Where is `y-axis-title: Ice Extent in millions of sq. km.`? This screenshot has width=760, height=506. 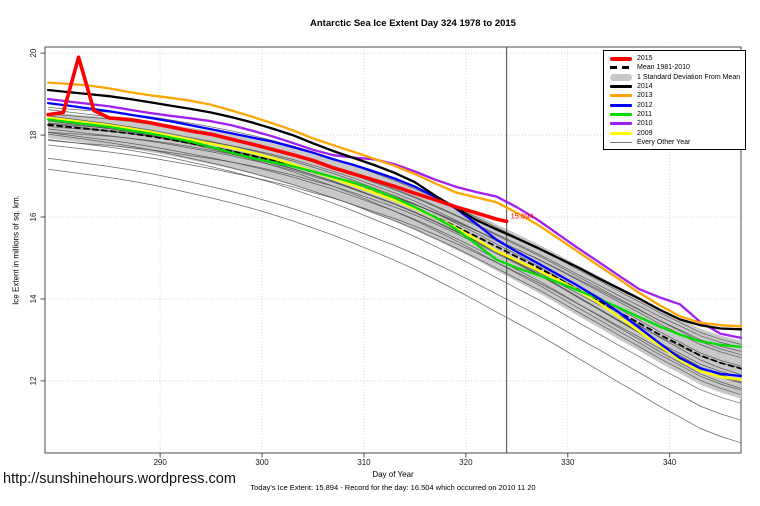 y-axis-title: Ice Extent in millions of sq. km. is located at coordinates (16, 250).